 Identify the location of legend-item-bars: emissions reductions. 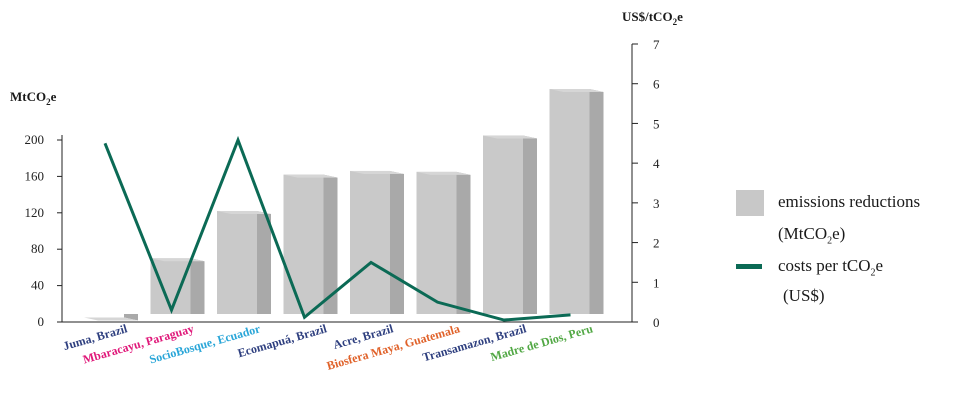
(846, 202).